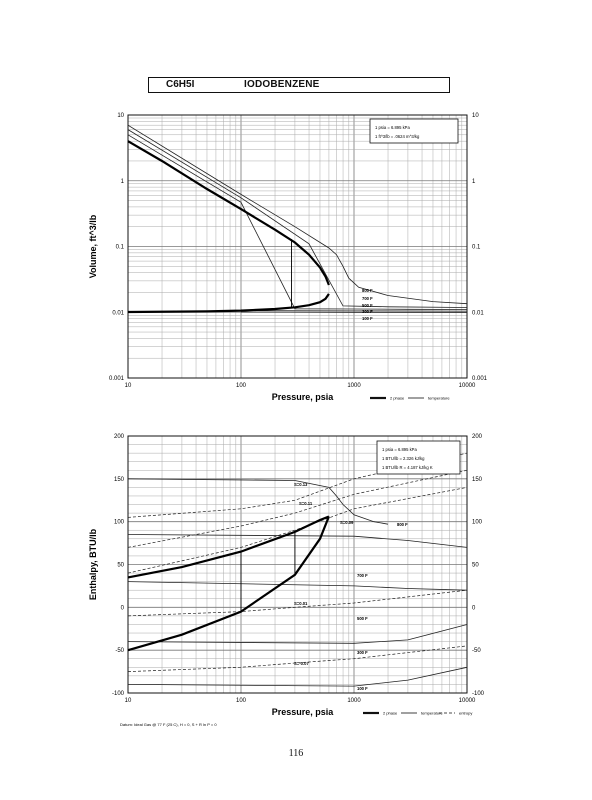 The width and height of the screenshot is (592, 800). What do you see at coordinates (117, 379) in the screenshot?
I see `y-tick-label-left: 0.001` at bounding box center [117, 379].